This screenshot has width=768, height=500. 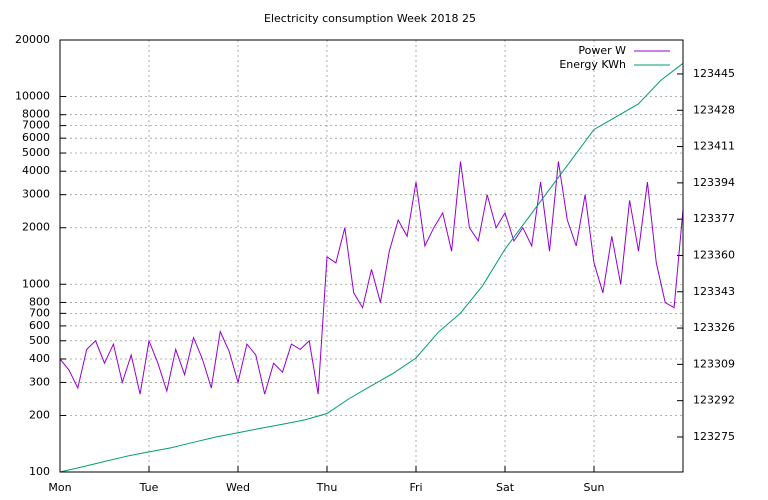 What do you see at coordinates (36, 227) in the screenshot?
I see `y-tick-label: 2000` at bounding box center [36, 227].